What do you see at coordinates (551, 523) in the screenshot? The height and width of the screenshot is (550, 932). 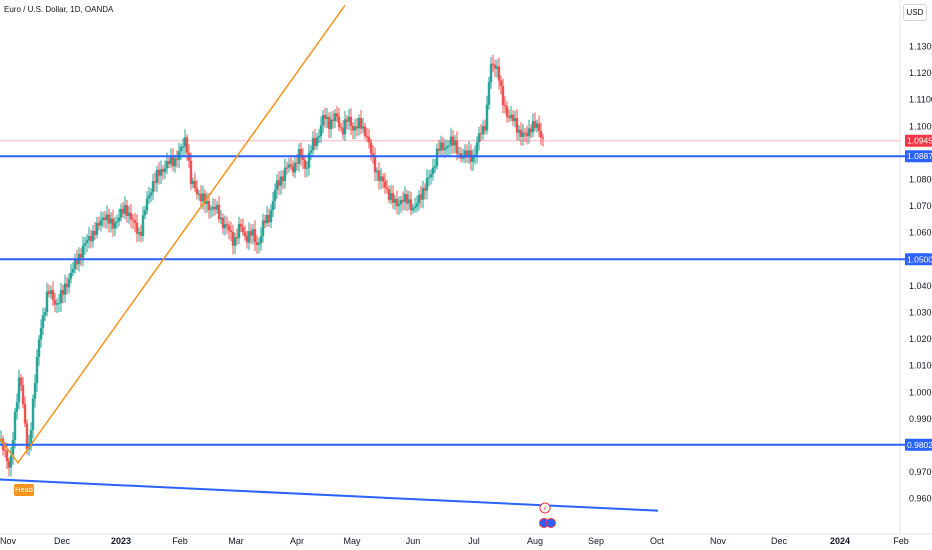 I see `us-flag-icon` at bounding box center [551, 523].